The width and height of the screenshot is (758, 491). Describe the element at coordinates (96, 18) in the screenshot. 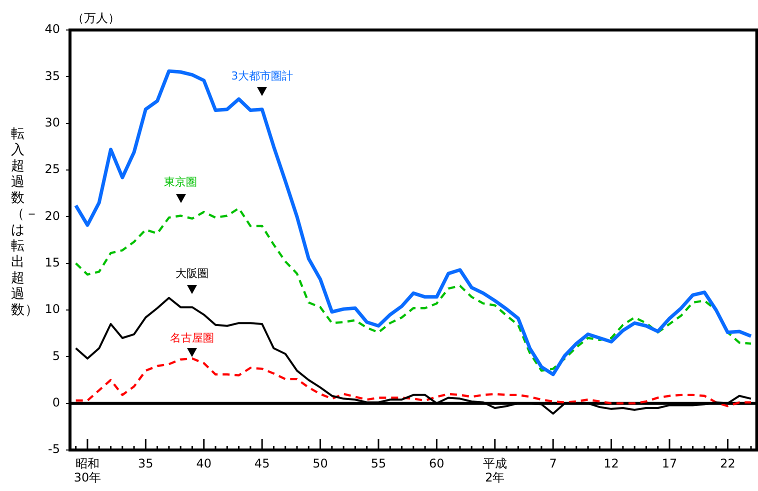

I see `text: （万人）` at that location.